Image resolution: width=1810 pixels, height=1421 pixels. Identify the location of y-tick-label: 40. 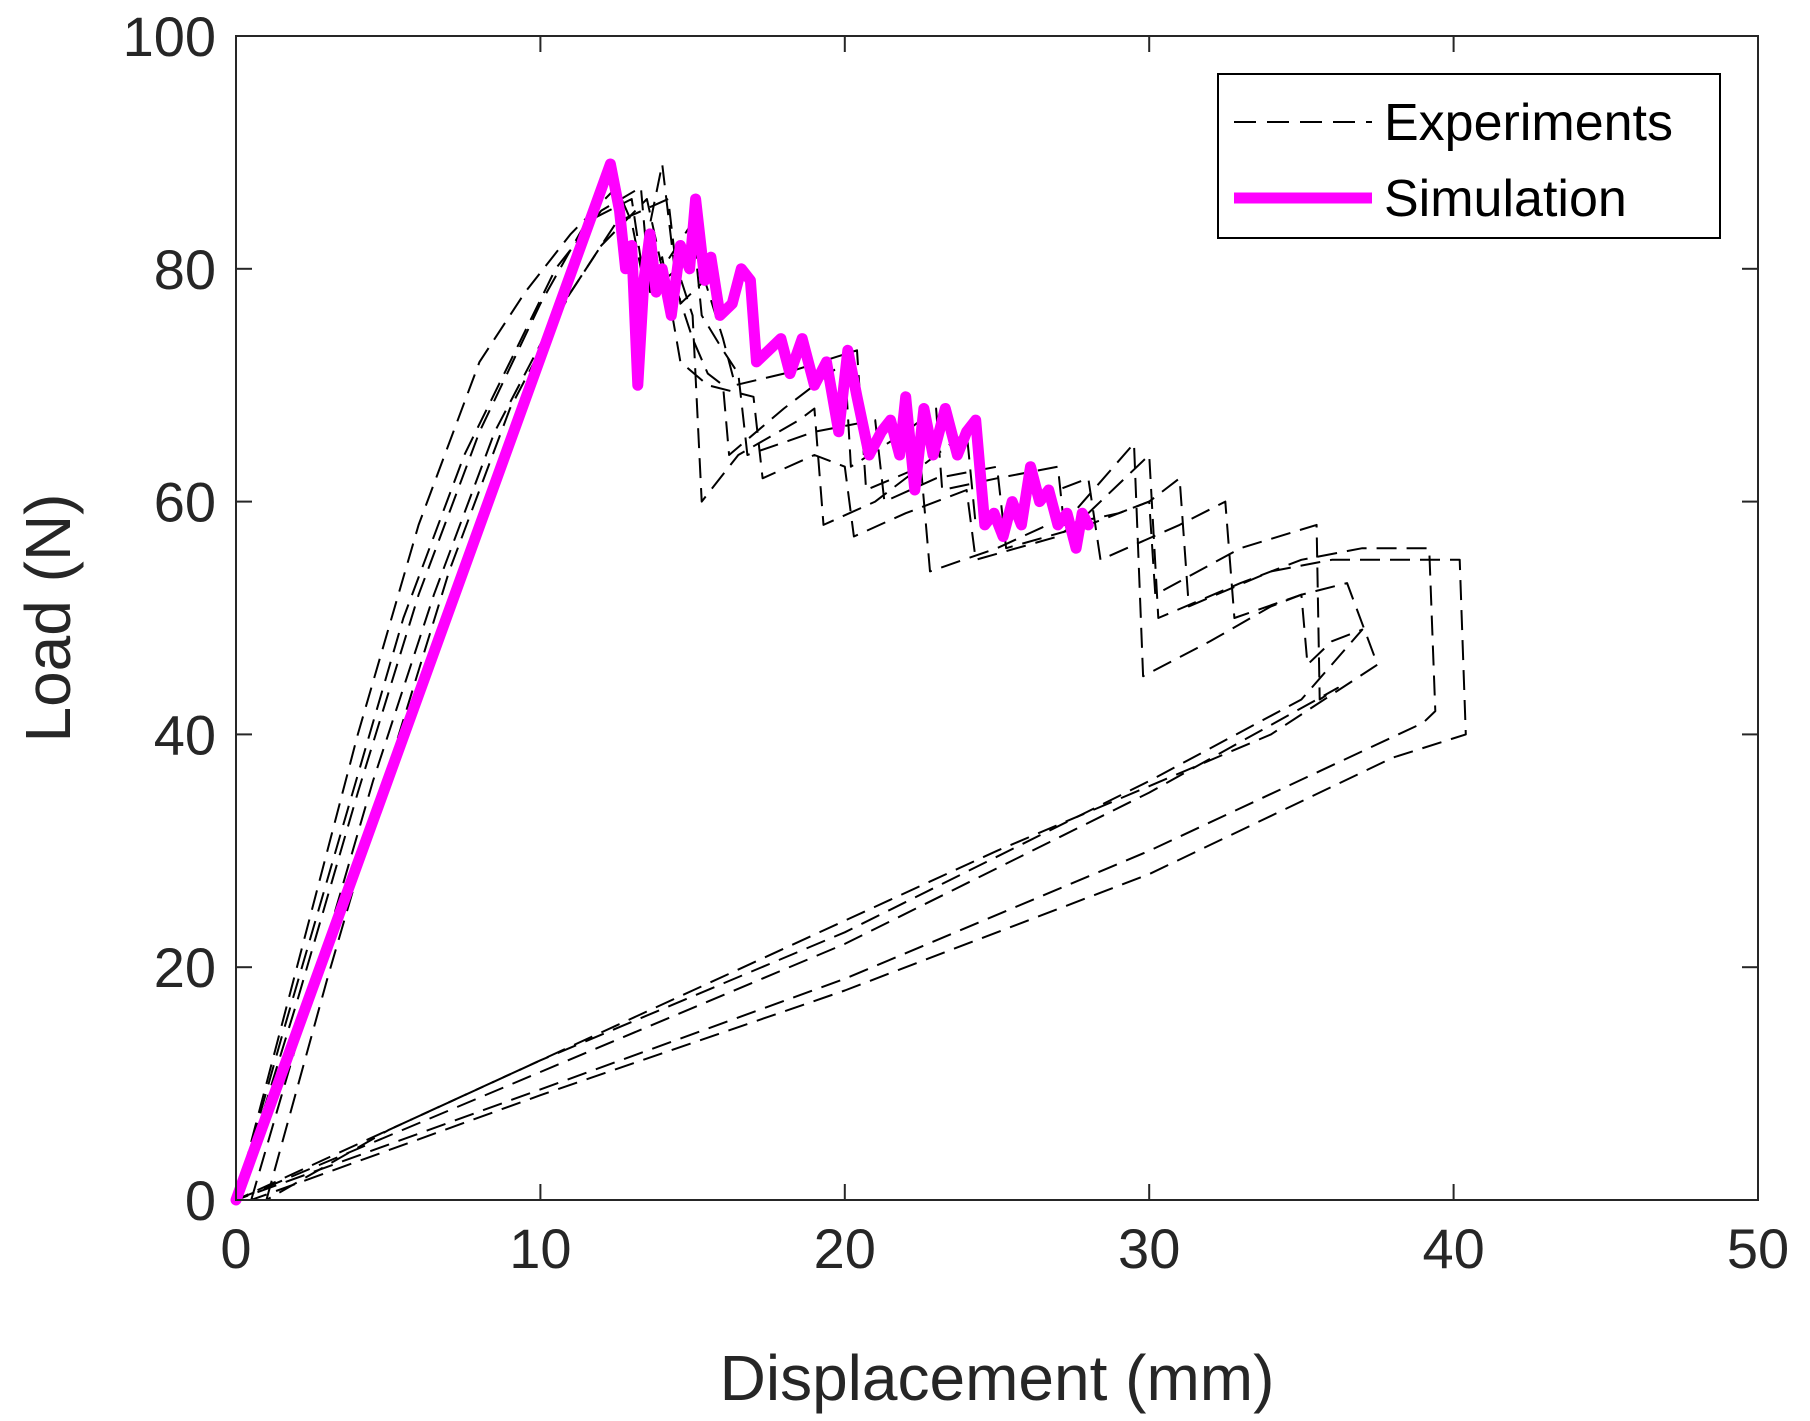
(185, 734).